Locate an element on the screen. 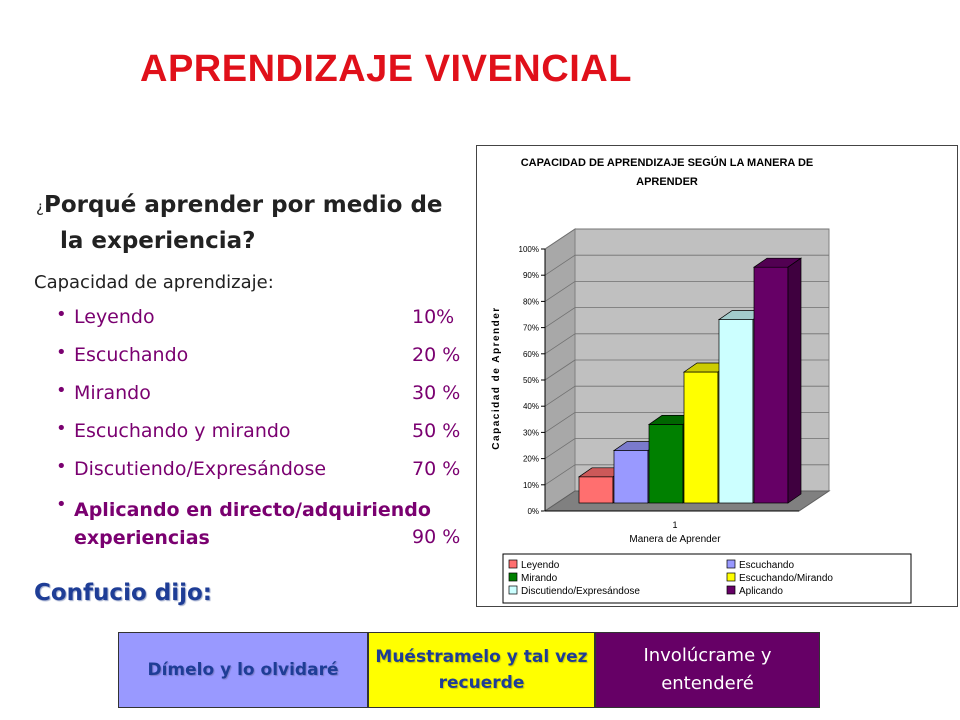 The image size is (960, 720). y-tick-label: 0% is located at coordinates (533, 511).